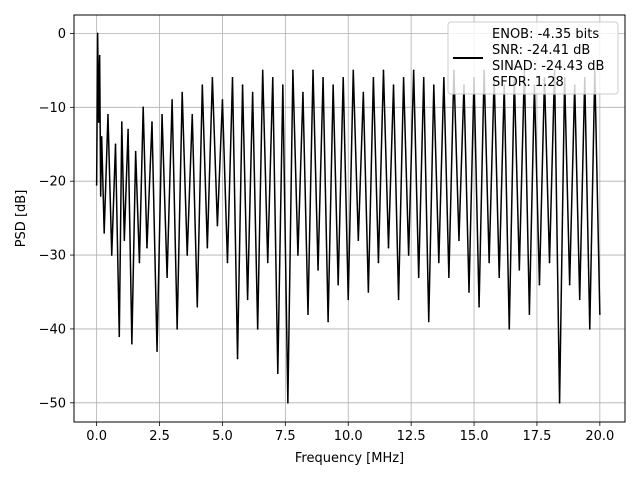 The height and width of the screenshot is (480, 640). I want to click on y-tick-label: 0, so click(62, 34).